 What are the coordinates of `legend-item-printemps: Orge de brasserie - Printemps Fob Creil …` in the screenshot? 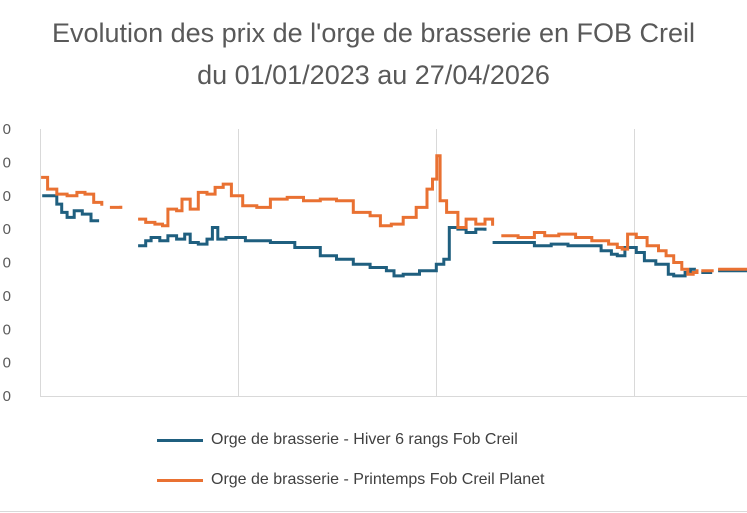 It's located at (350, 480).